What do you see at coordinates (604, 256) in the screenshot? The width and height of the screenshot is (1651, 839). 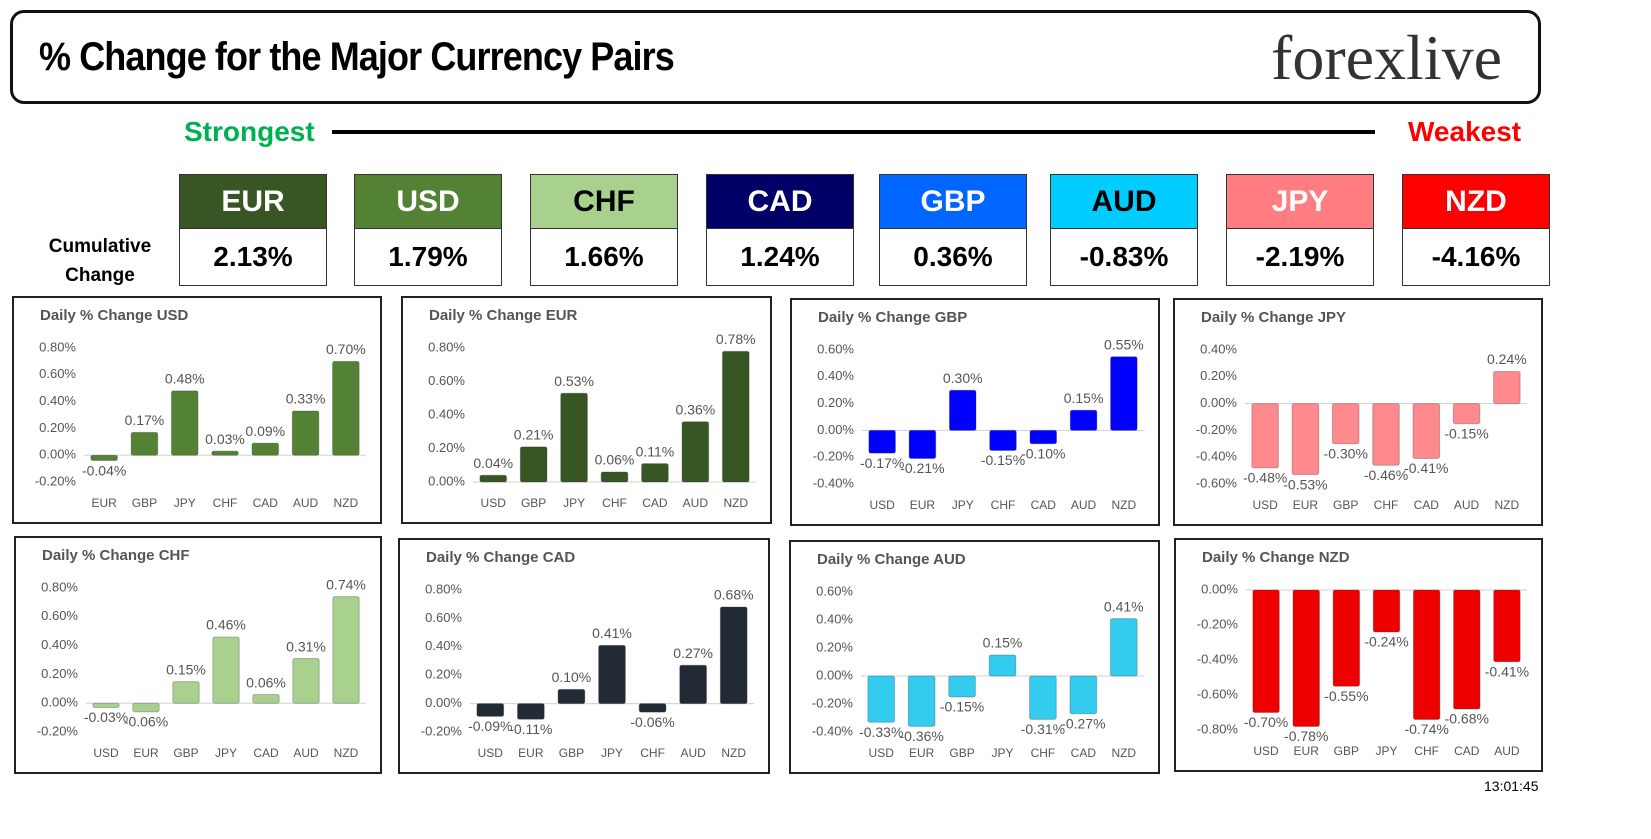 I see `cumulative-change: 1.66%` at bounding box center [604, 256].